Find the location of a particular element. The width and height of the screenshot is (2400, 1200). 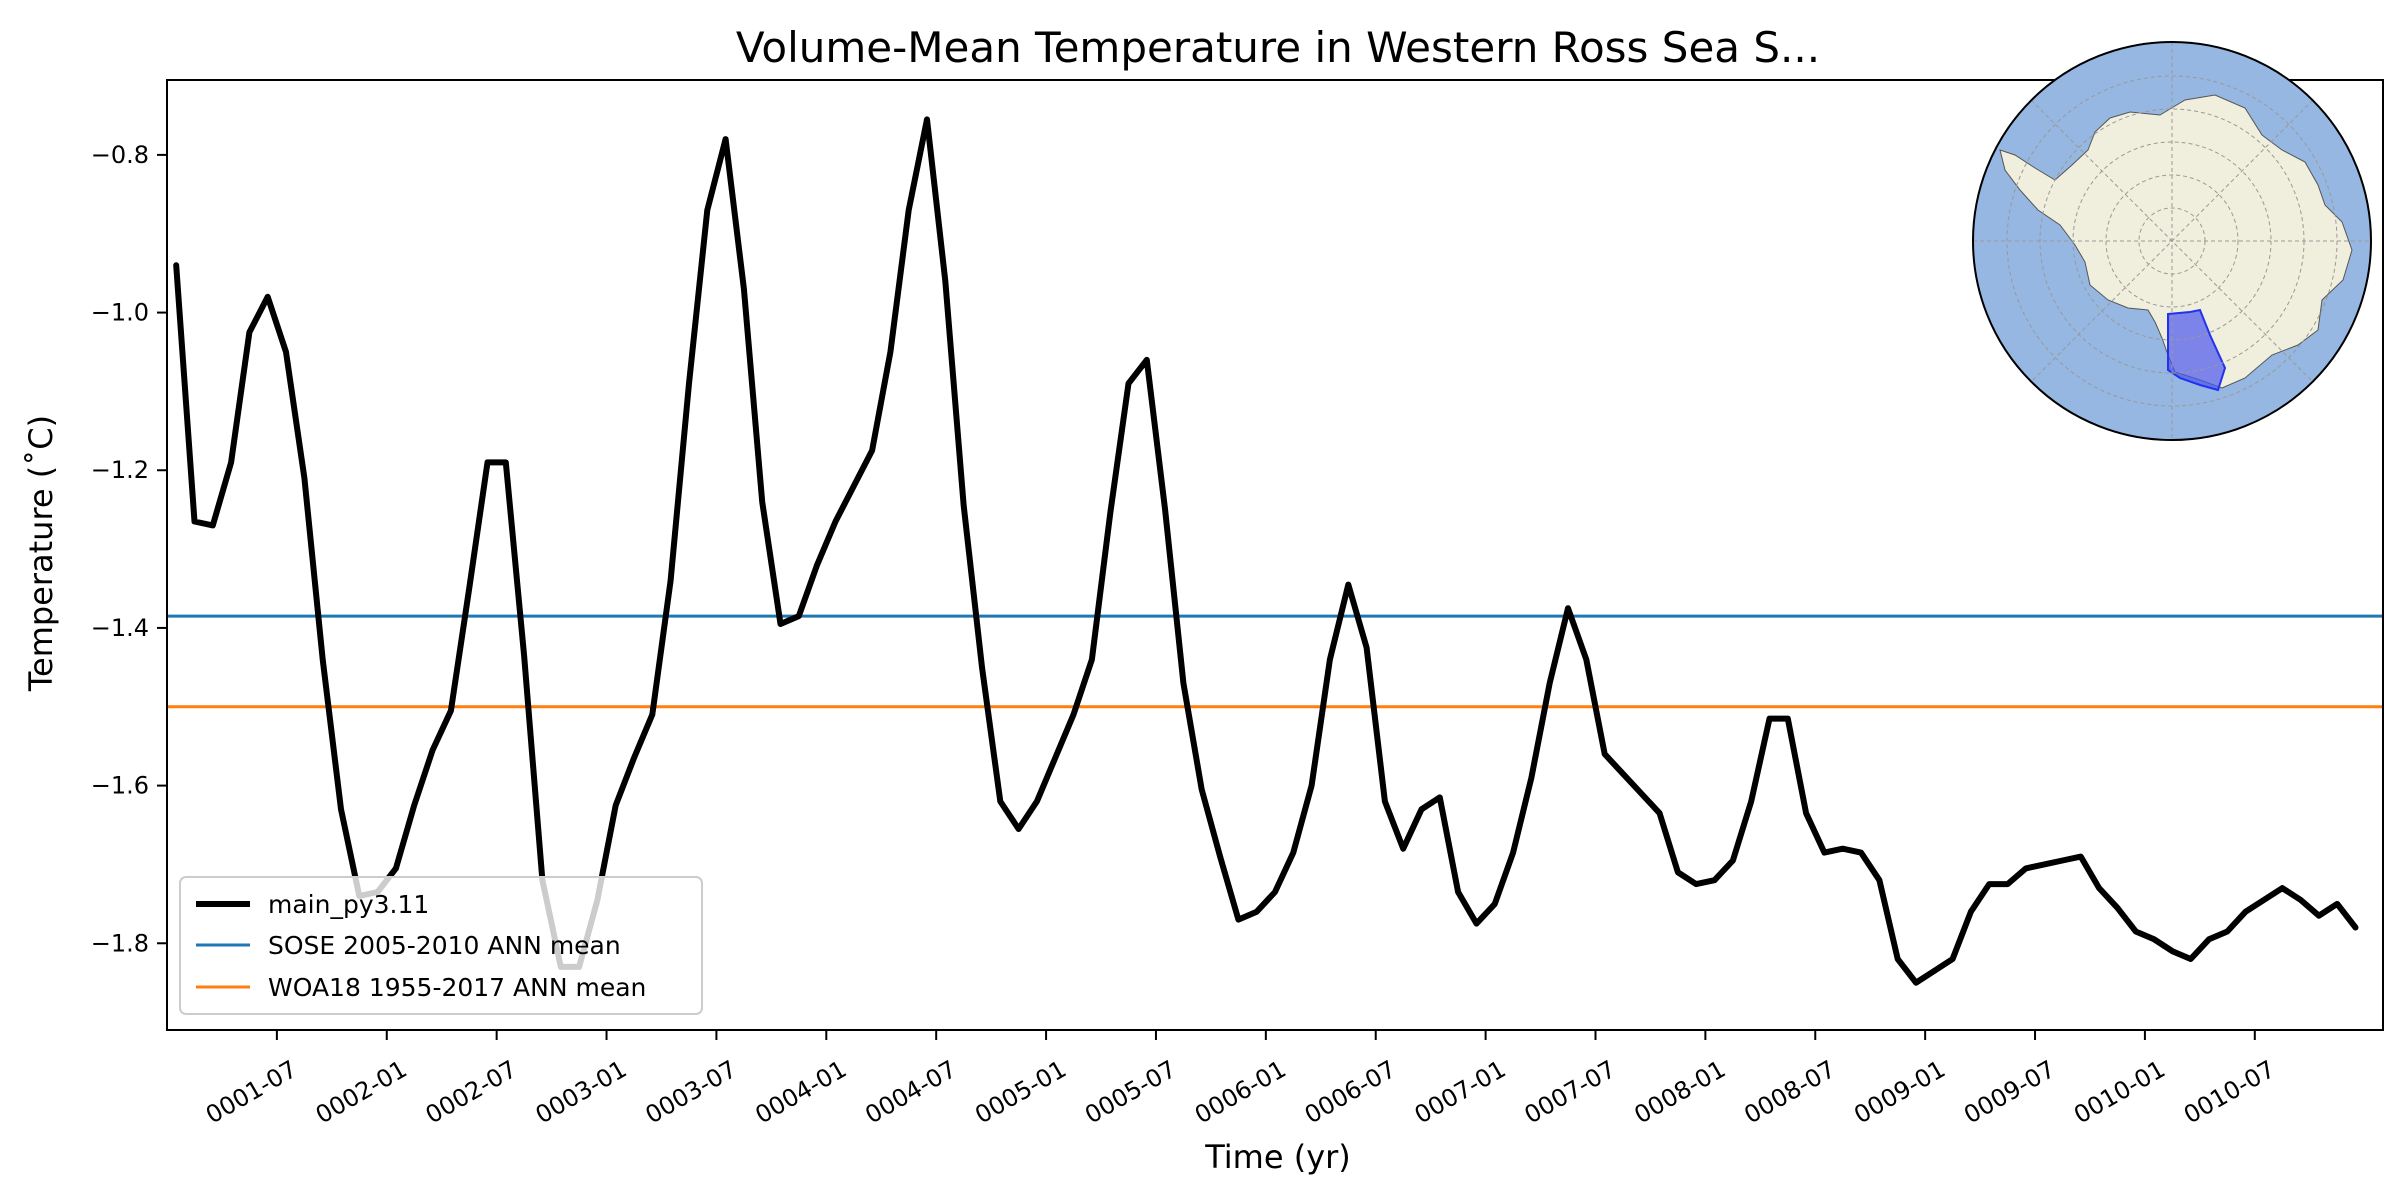

y-axis: −0.8 −1.0 −1.2 −1.4 −1.6 −1.8 is located at coordinates (129, 549).